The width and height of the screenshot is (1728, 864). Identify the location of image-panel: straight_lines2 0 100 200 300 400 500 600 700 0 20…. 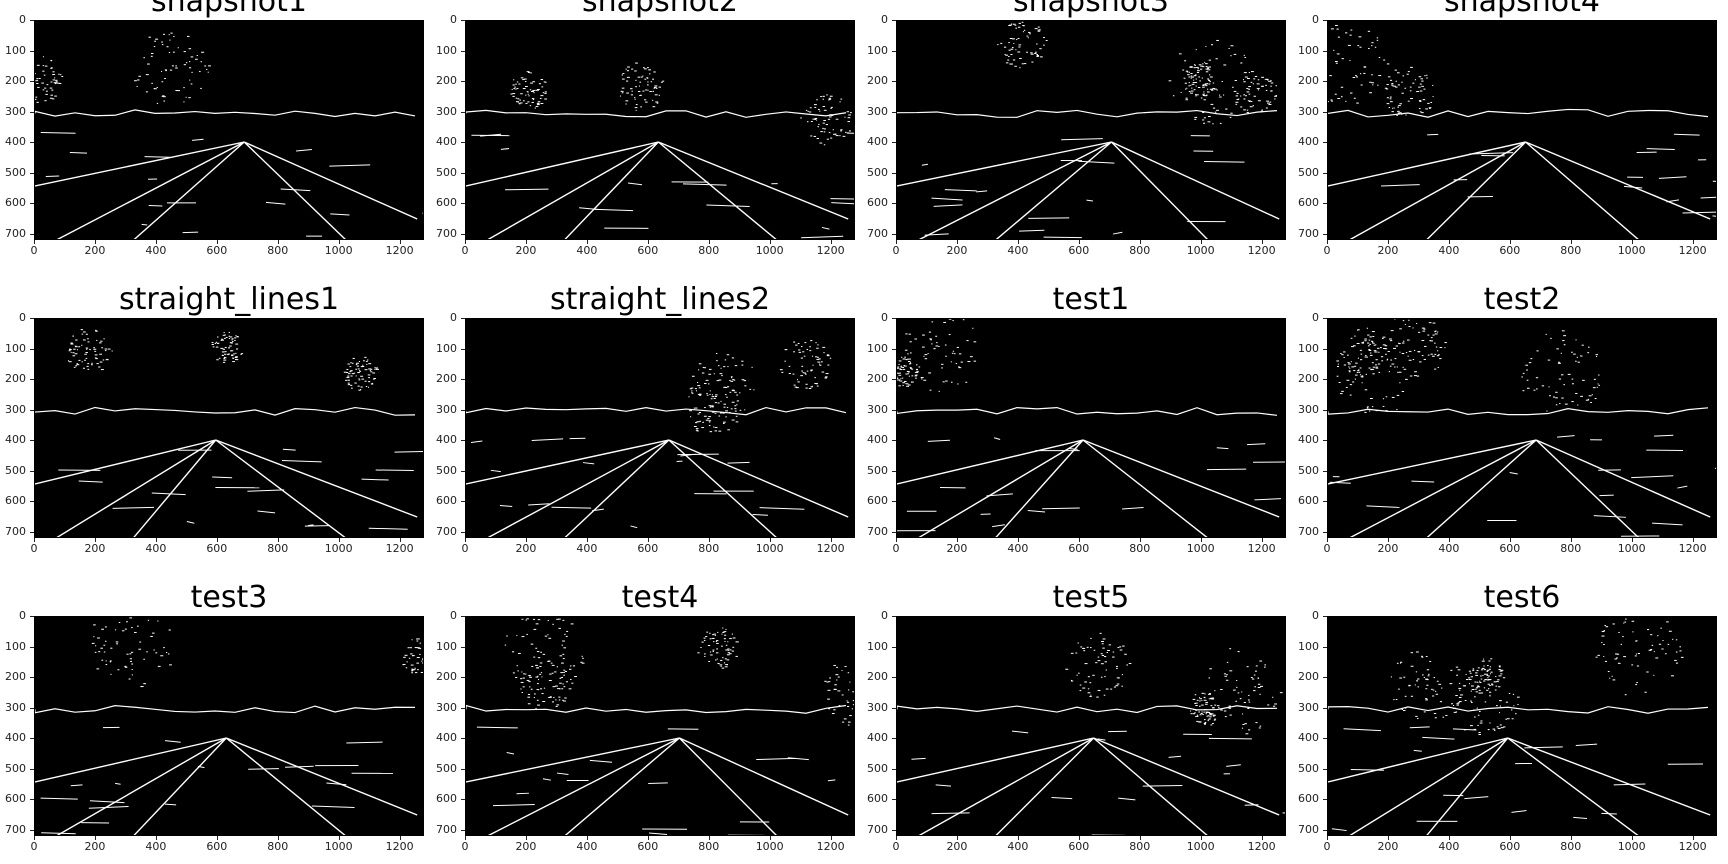
(645, 420).